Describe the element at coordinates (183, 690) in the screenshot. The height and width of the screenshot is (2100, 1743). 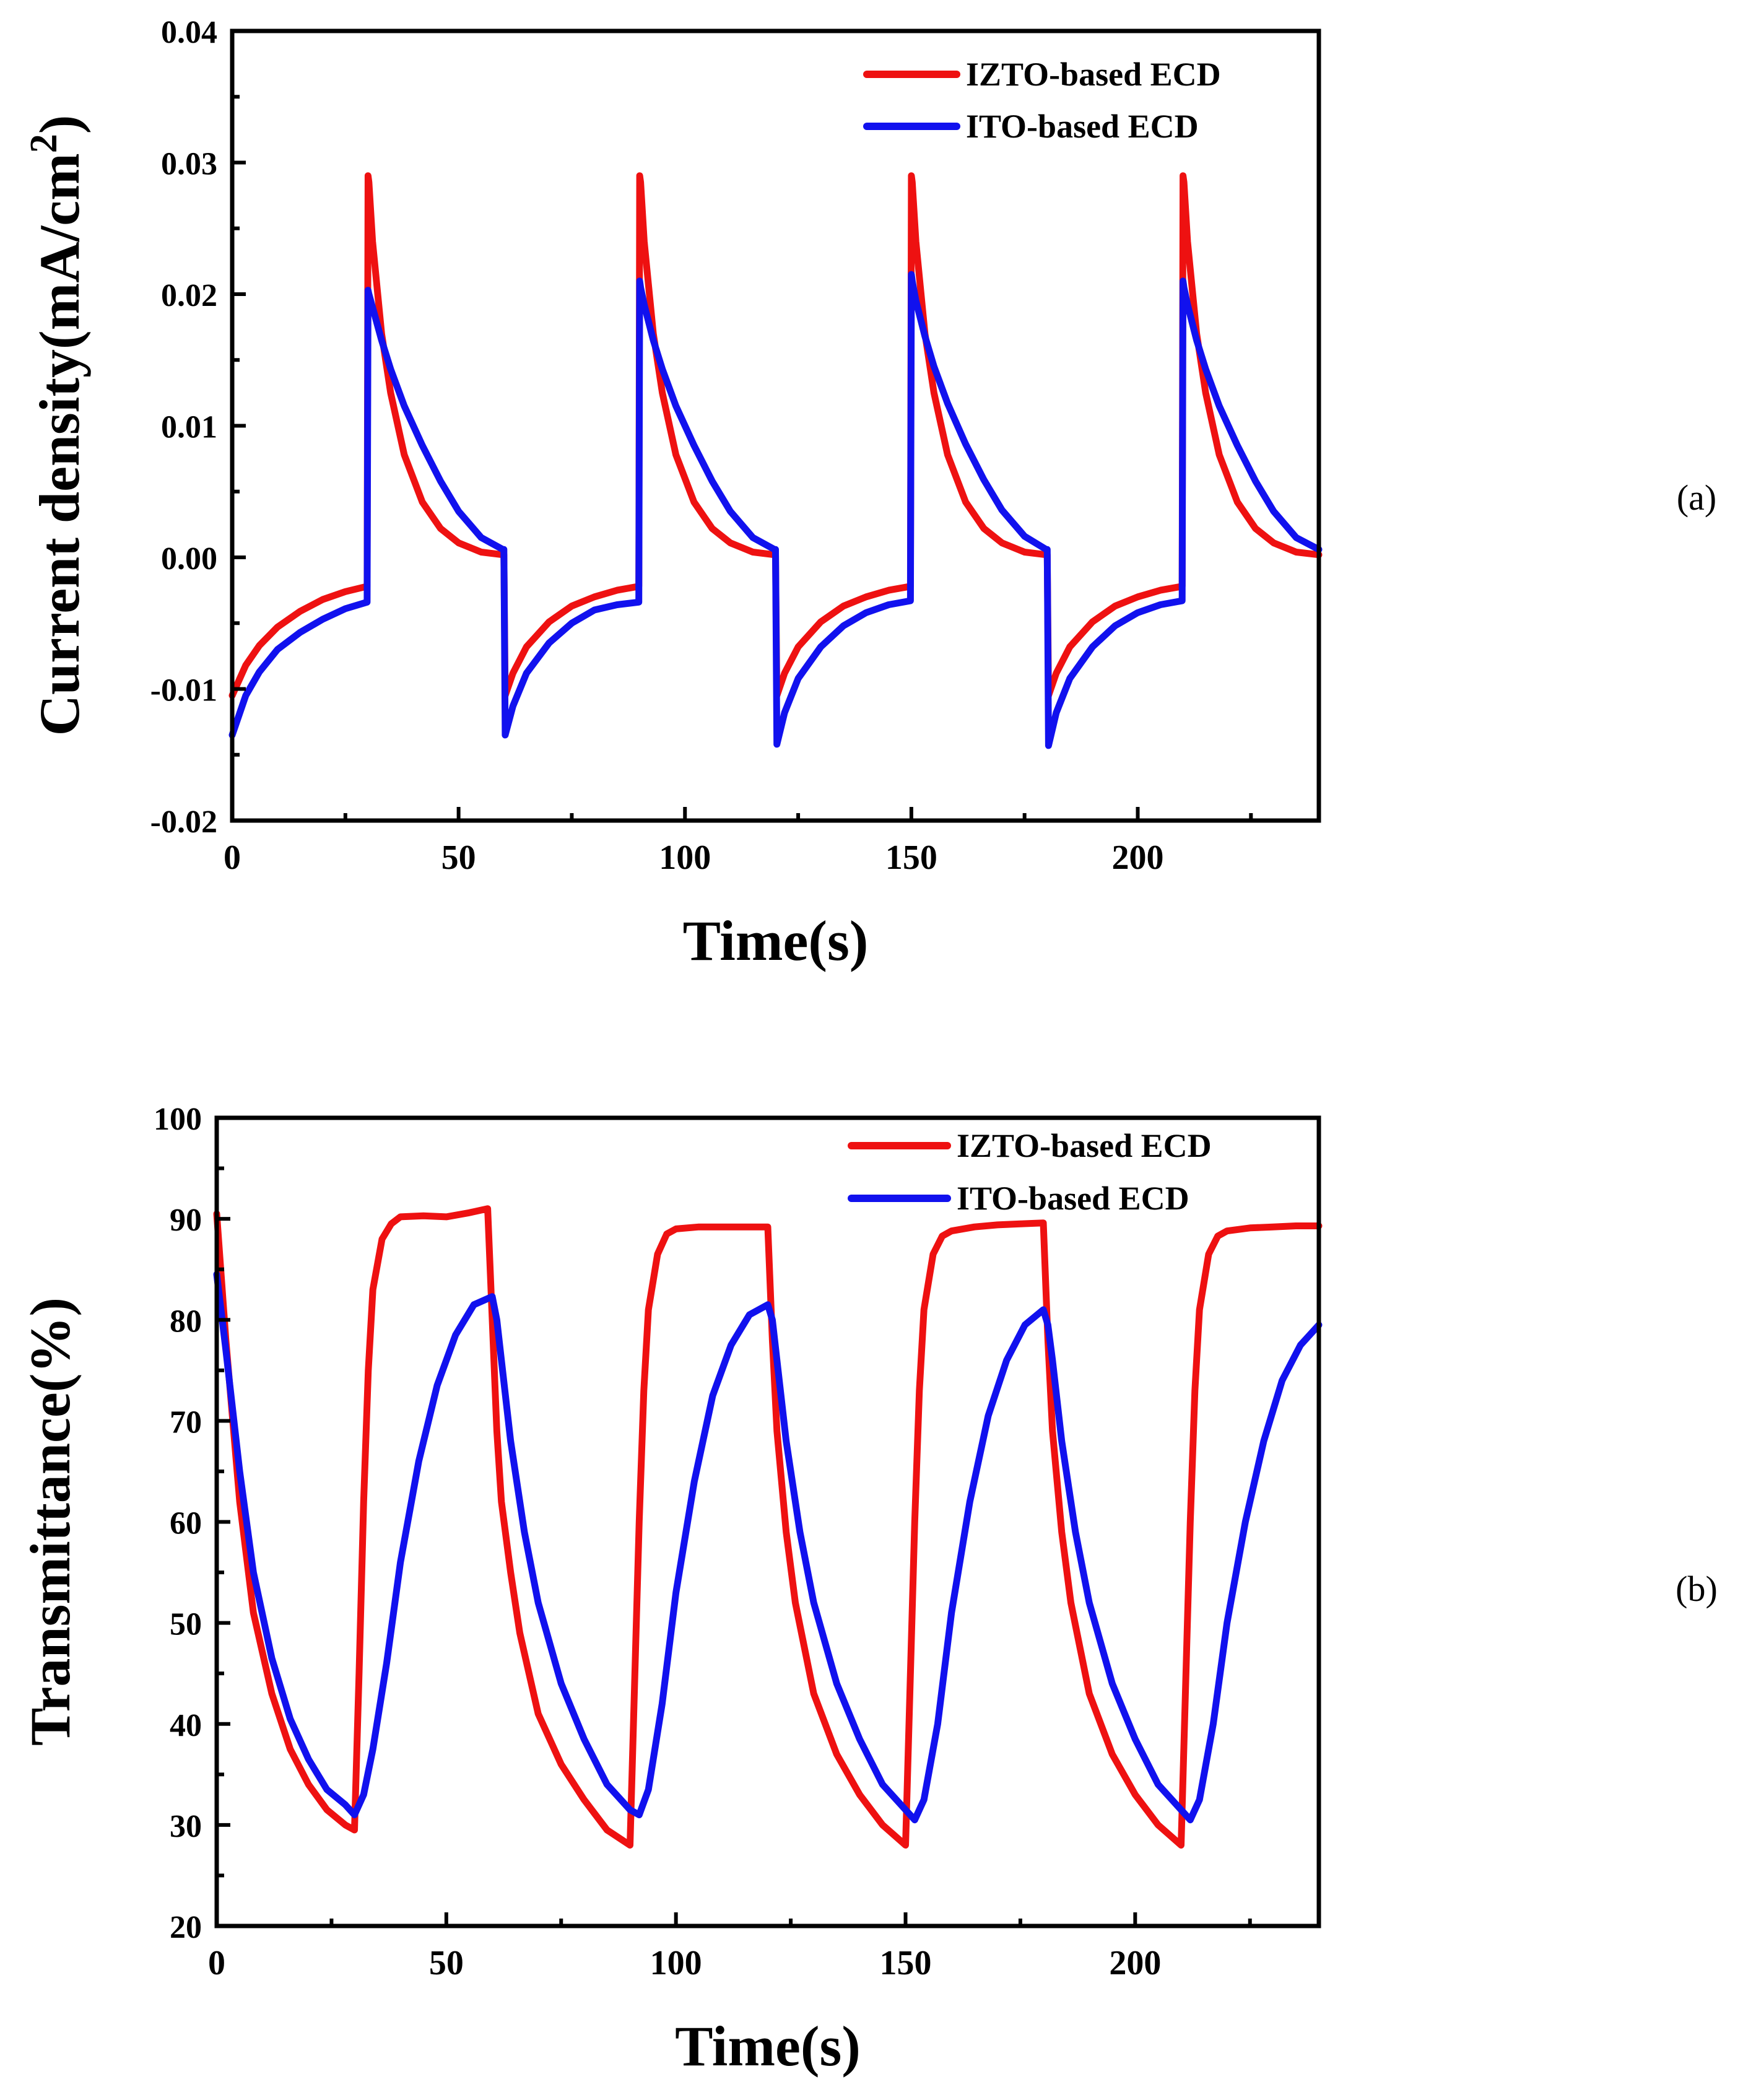
I see `y-tick-label: -0.01` at that location.